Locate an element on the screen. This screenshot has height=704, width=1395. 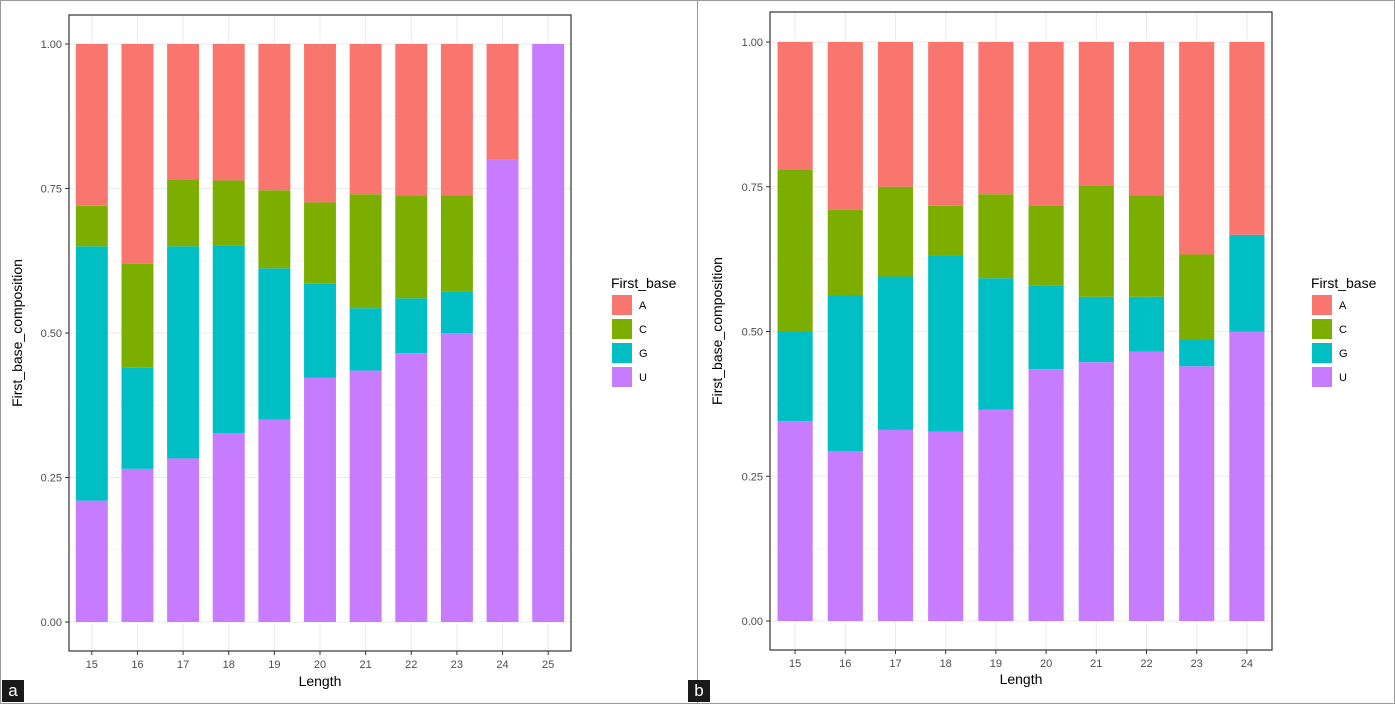
y-tick-label: 0.75 is located at coordinates (51, 190).